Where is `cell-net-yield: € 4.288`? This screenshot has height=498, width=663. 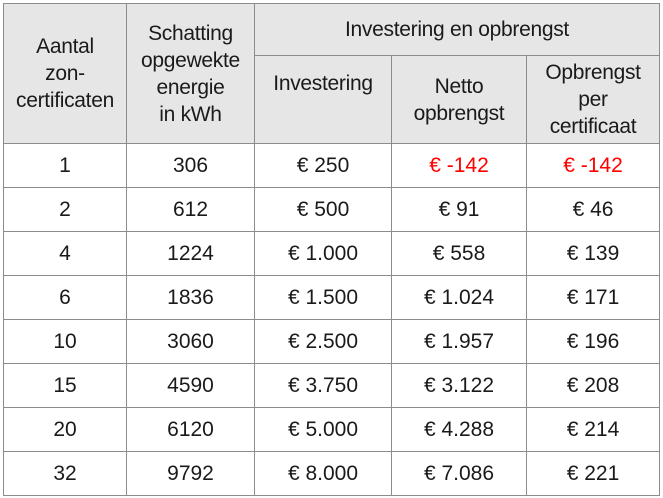 cell-net-yield: € 4.288 is located at coordinates (459, 429).